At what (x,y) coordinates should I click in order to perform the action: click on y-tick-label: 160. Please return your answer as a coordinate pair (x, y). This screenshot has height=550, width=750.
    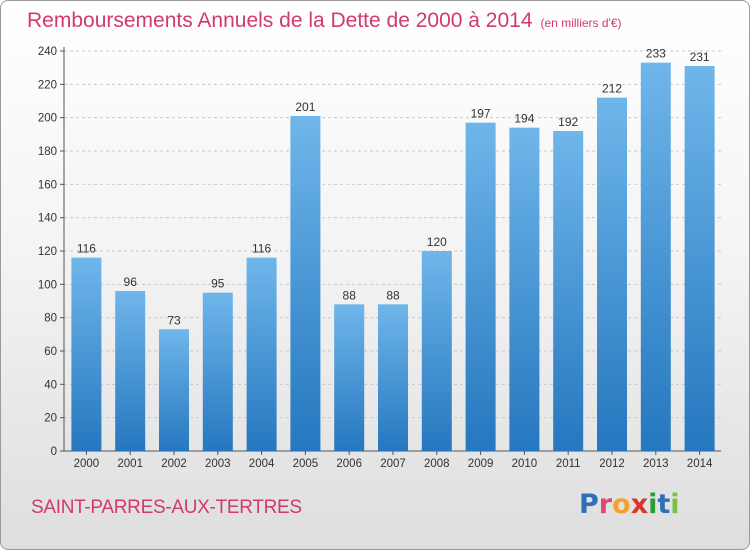
    Looking at the image, I should click on (47, 185).